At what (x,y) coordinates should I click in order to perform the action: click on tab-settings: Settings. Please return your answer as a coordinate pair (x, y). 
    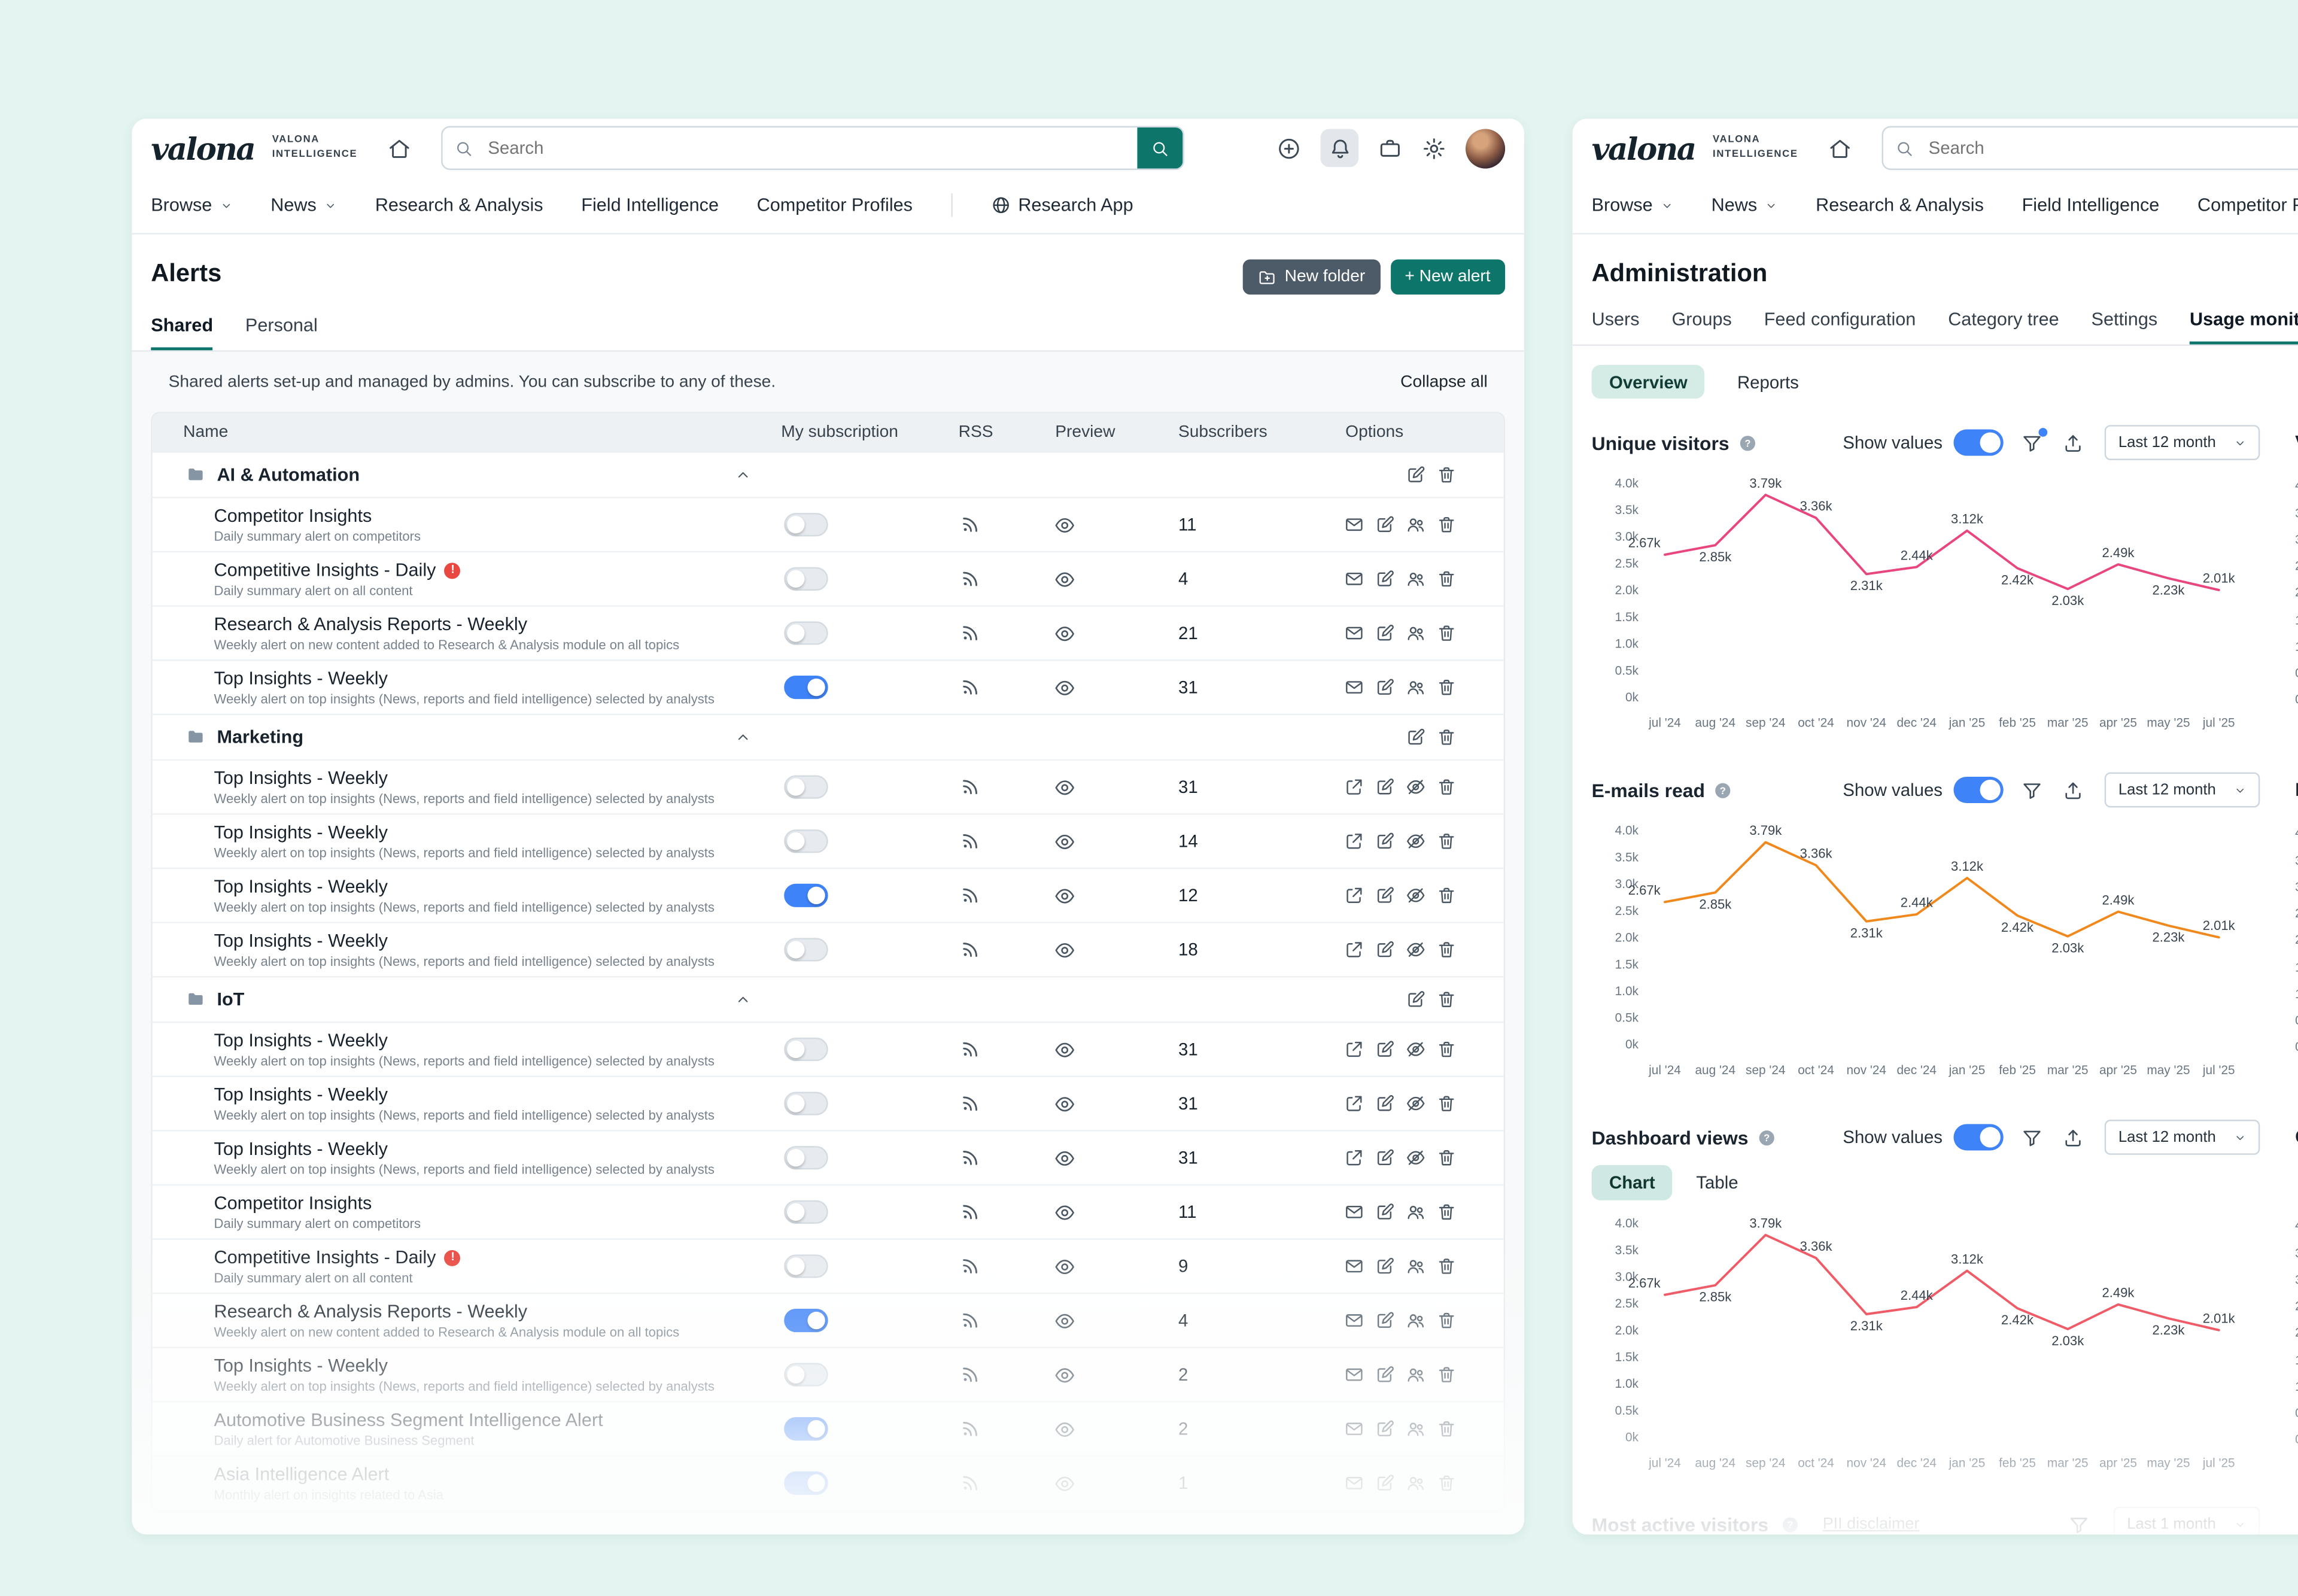
    Looking at the image, I should click on (2124, 319).